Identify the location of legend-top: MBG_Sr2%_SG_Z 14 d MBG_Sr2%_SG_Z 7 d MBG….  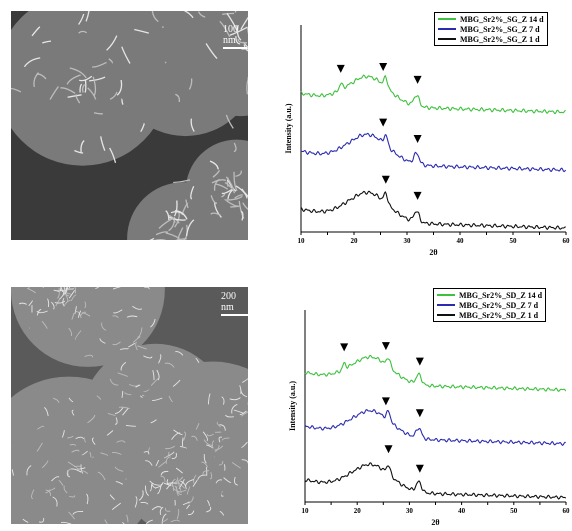
(491, 29).